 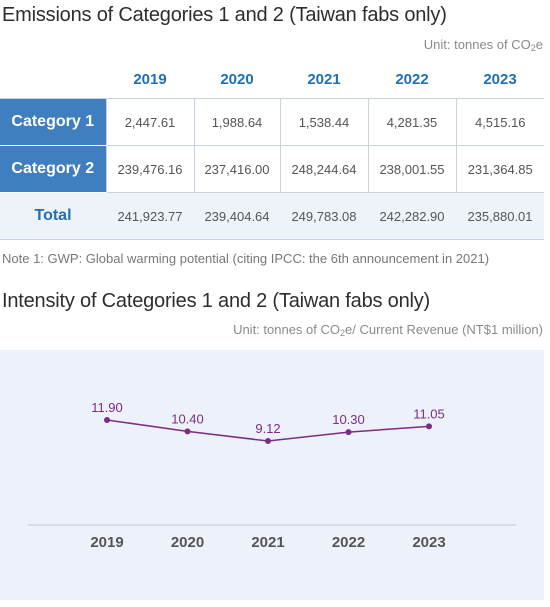 I want to click on year-header: 2023, so click(x=500, y=79).